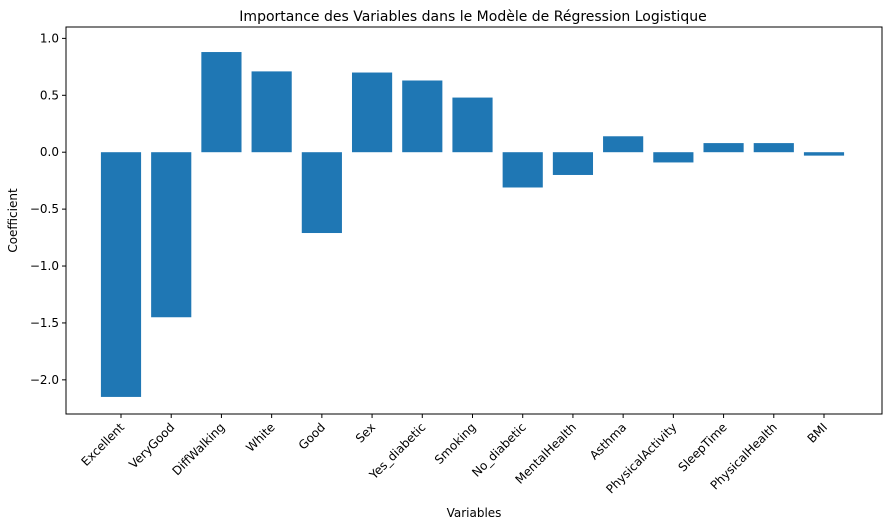  What do you see at coordinates (573, 163) in the screenshot?
I see `bar-mentalhealth` at bounding box center [573, 163].